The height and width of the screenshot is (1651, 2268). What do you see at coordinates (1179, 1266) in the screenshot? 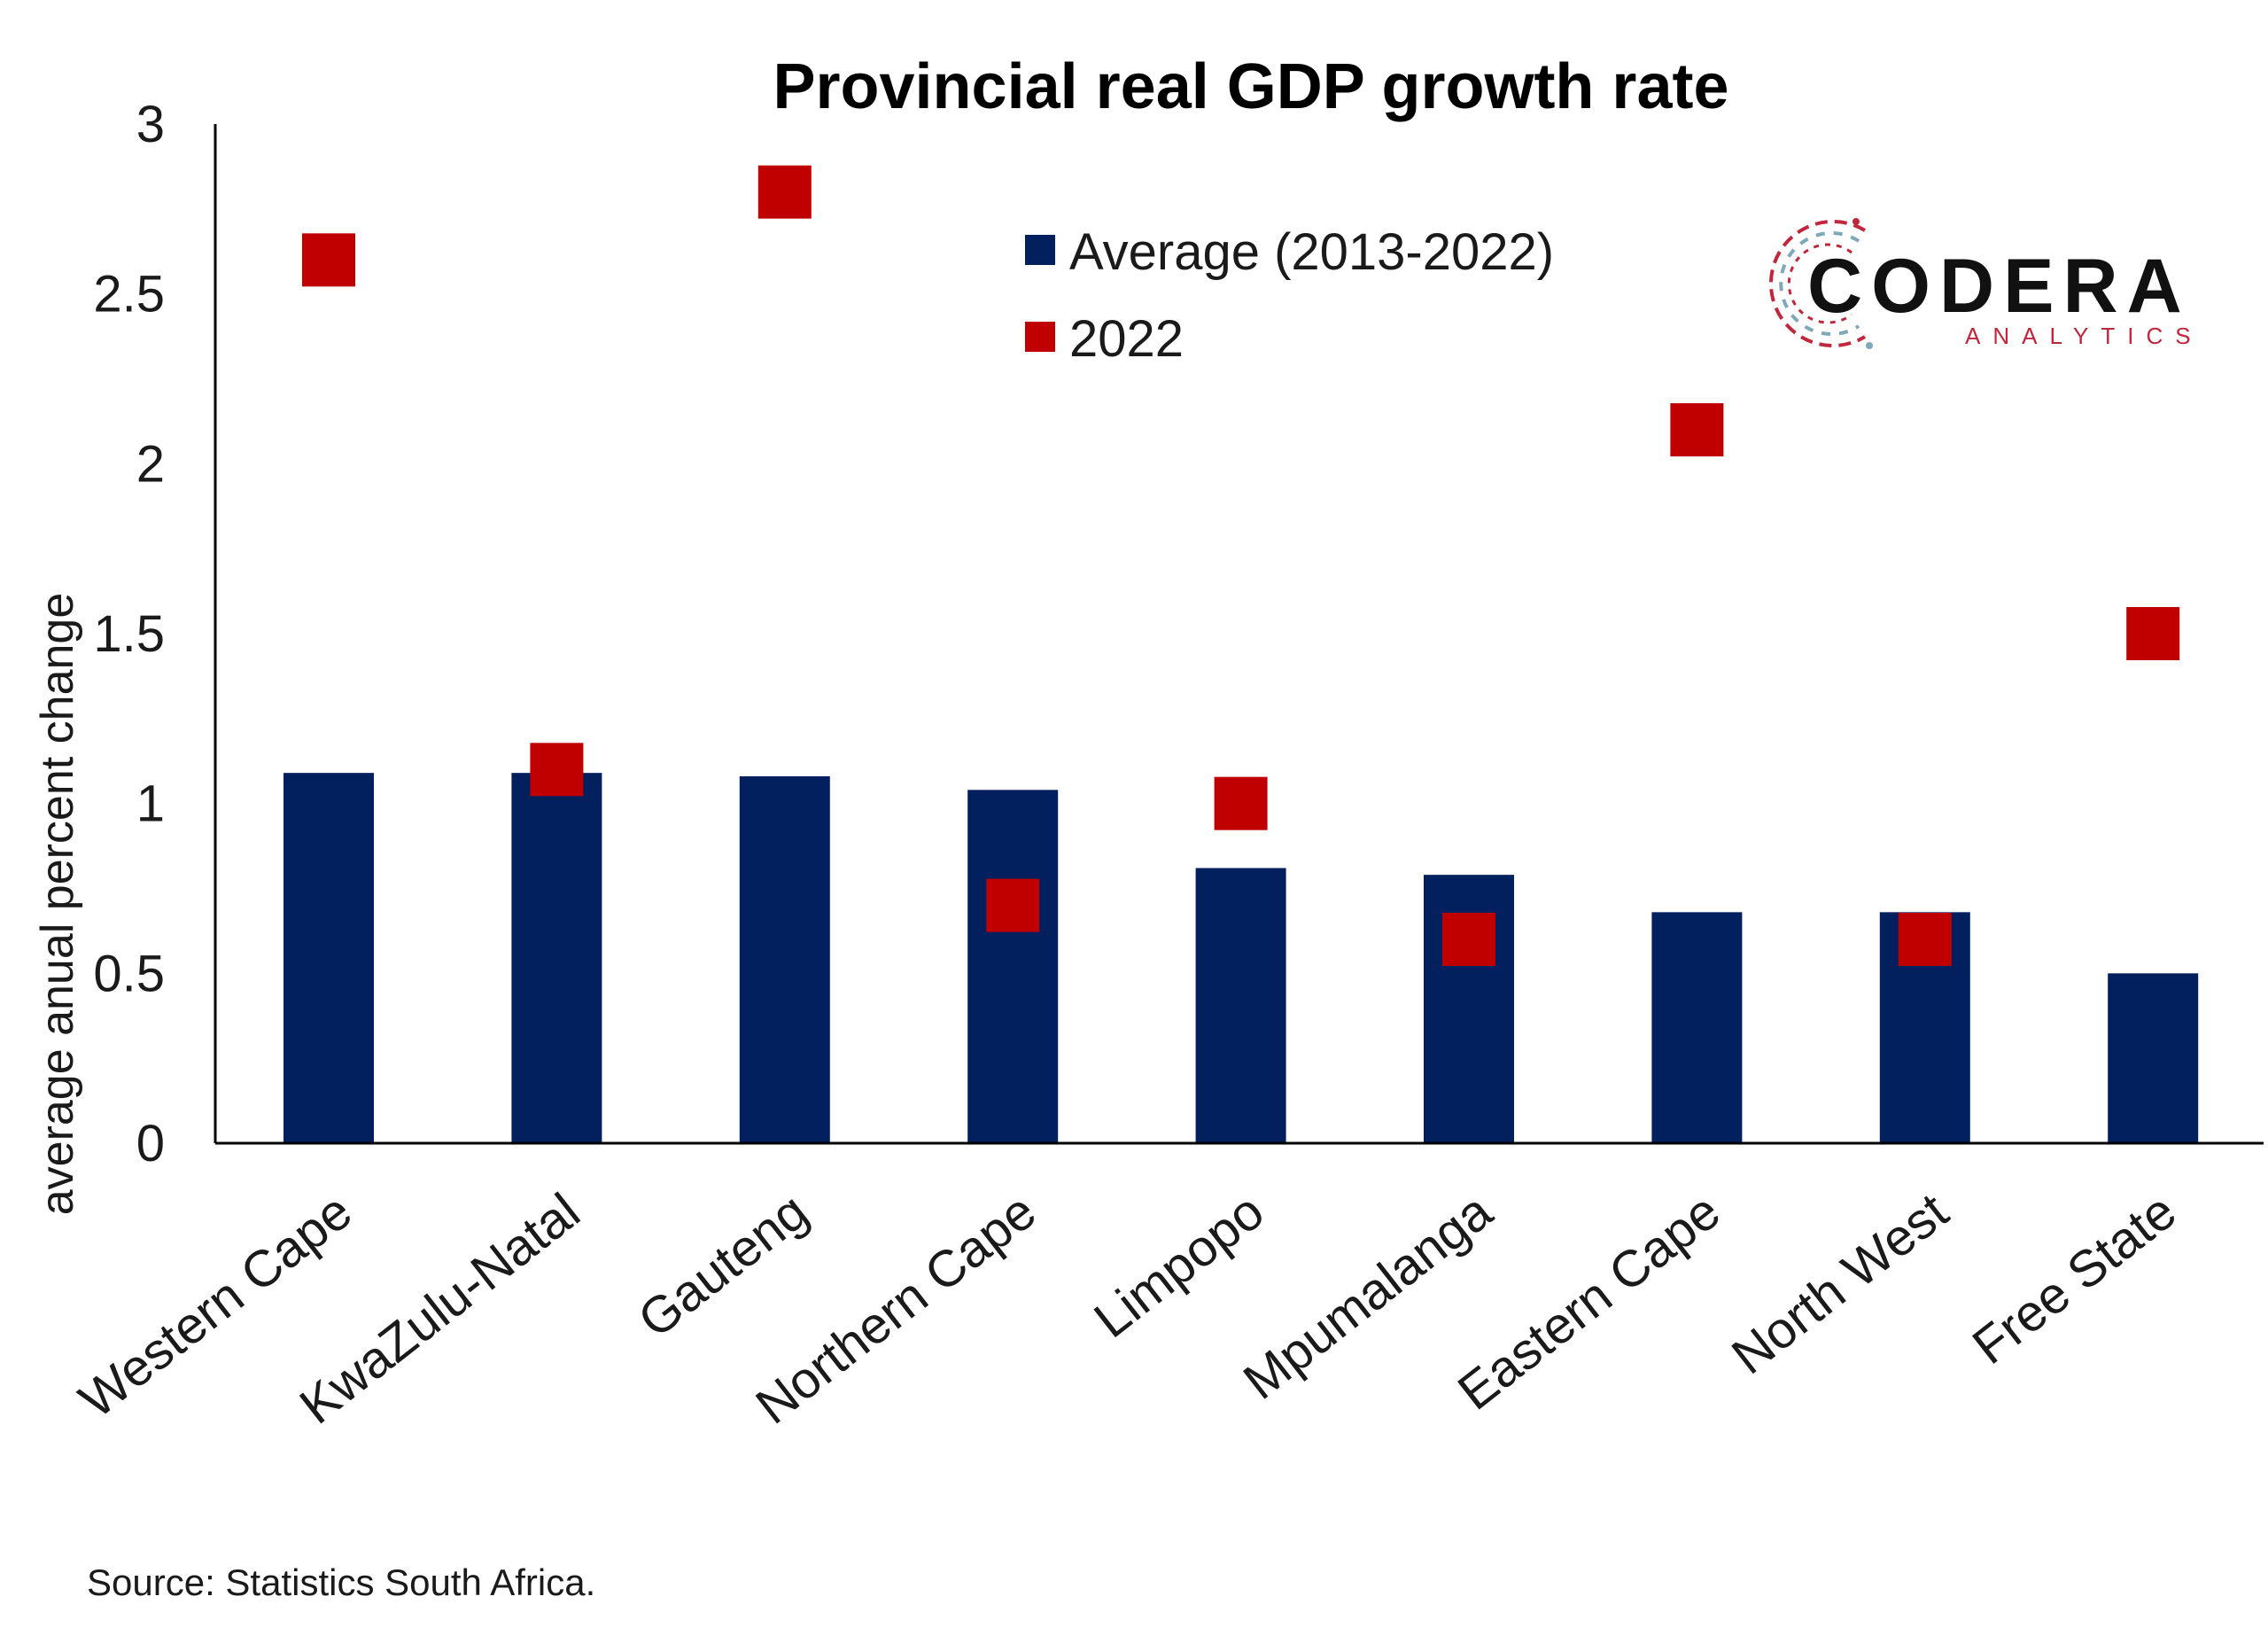
I see `x-tick-label: Limpopo` at bounding box center [1179, 1266].